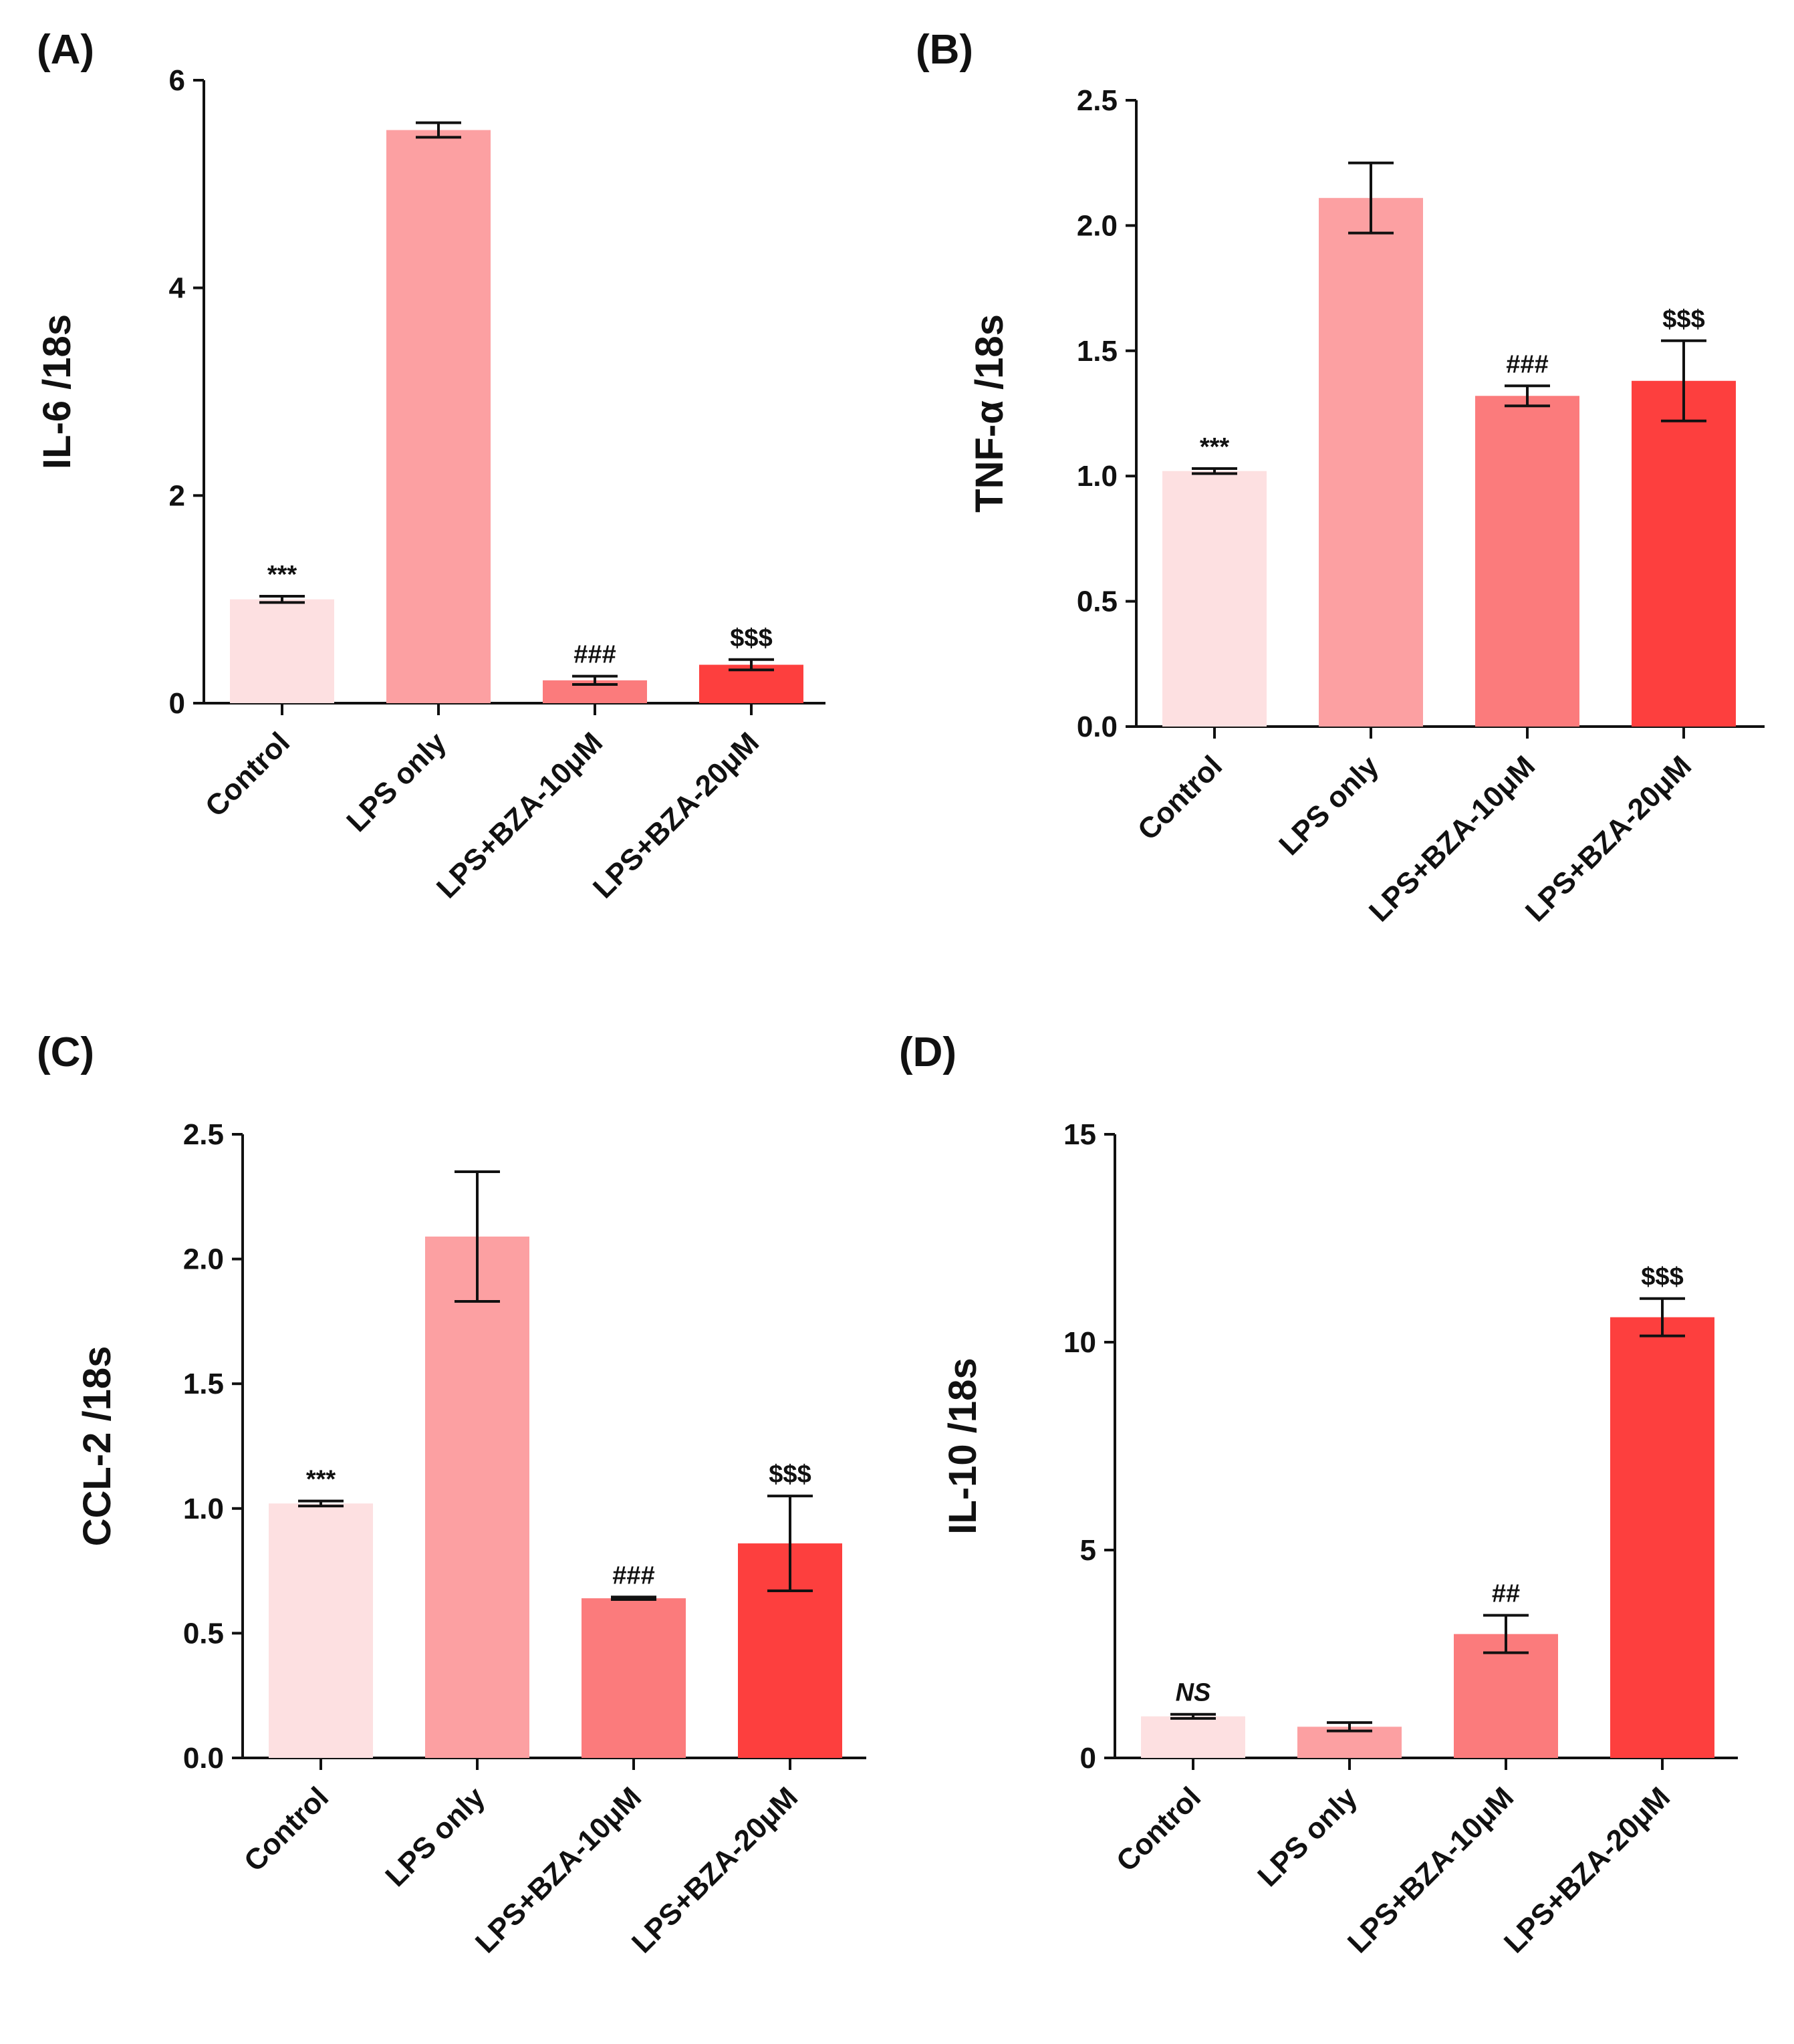 The width and height of the screenshot is (1794, 2044). I want to click on y-axis-label: IL-6 /18s, so click(57, 391).